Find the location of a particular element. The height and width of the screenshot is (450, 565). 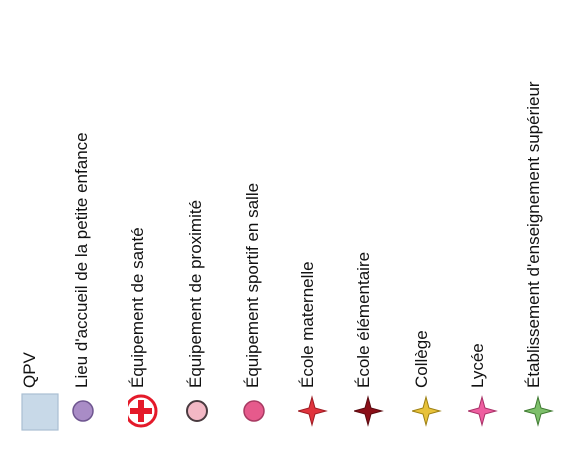

legend-label-sante: Équipement de santé is located at coordinates (137, 307).